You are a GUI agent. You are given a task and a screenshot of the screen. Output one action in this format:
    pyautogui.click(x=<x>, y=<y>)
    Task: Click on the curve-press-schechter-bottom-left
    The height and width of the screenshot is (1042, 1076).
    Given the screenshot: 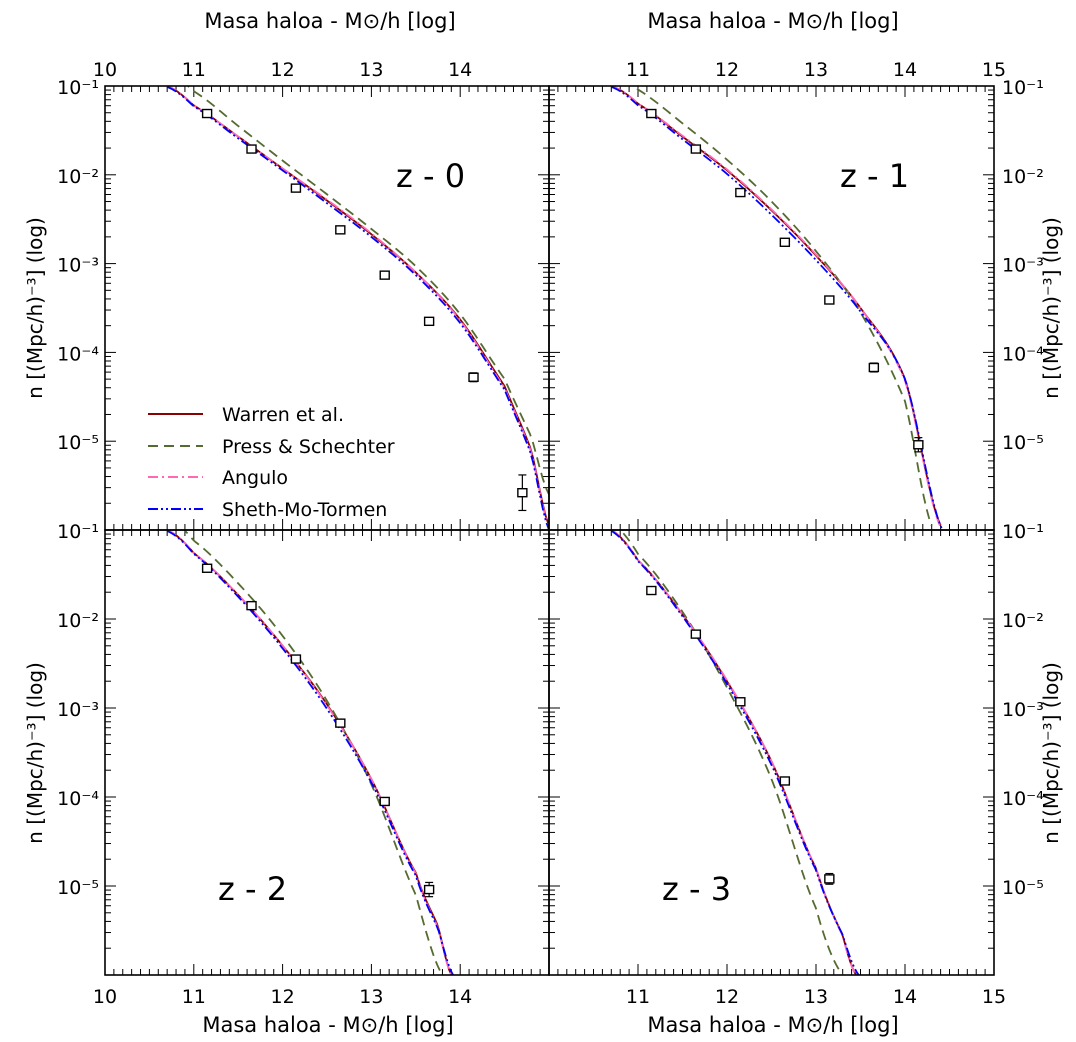 What is the action you would take?
    pyautogui.click(x=313, y=752)
    